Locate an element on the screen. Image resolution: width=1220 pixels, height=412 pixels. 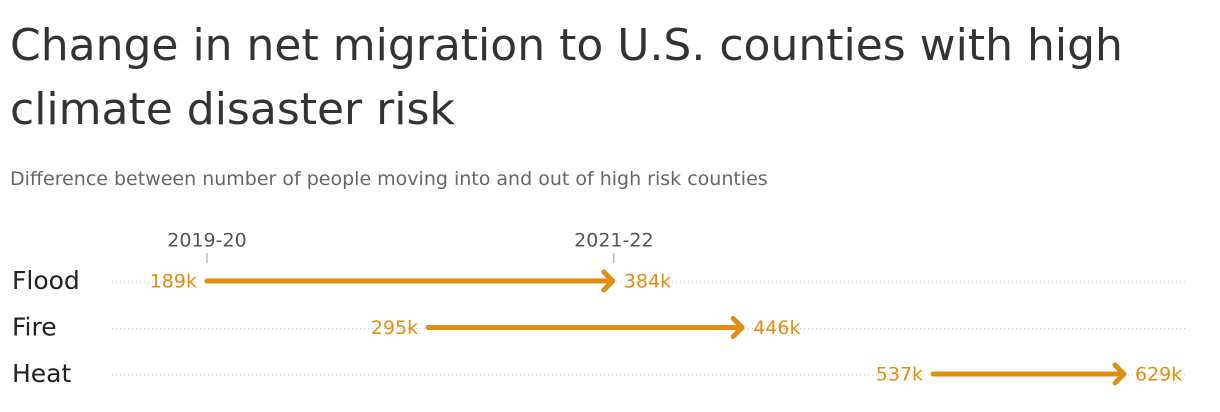
legend-label: 2019-20 is located at coordinates (206, 241).